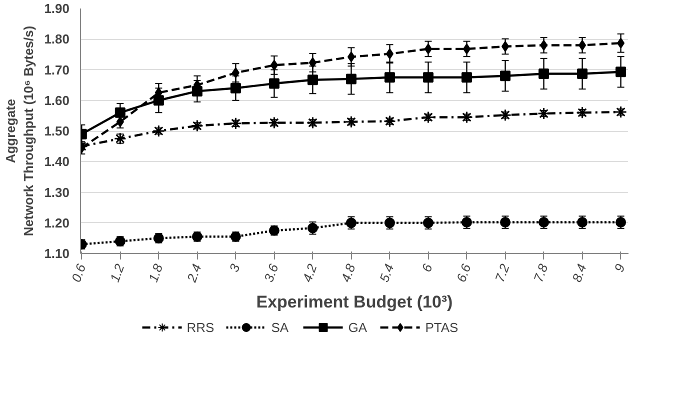 The image size is (677, 407). What do you see at coordinates (579, 273) in the screenshot?
I see `x-tick-label: 8.4` at bounding box center [579, 273].